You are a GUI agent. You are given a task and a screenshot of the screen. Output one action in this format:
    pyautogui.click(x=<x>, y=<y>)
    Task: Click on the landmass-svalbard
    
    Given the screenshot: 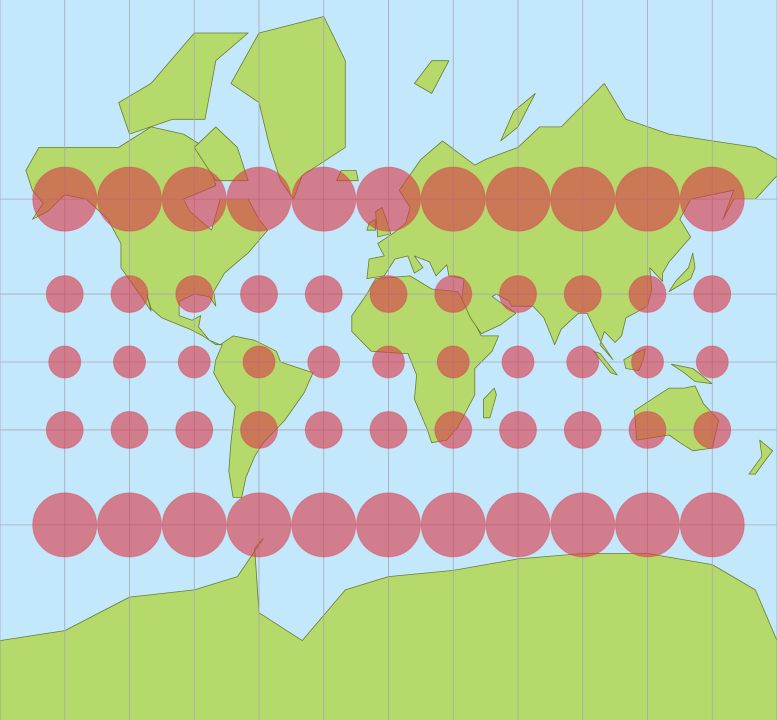 What is the action you would take?
    pyautogui.click(x=431, y=77)
    